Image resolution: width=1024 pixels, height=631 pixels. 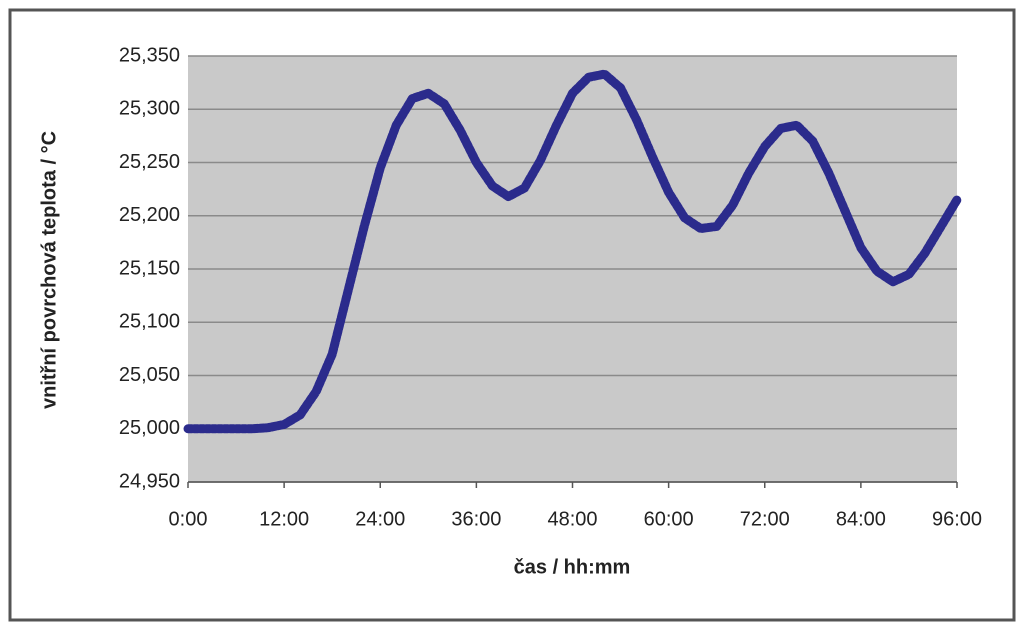 What do you see at coordinates (476, 519) in the screenshot?
I see `x-tick-label: 36:00` at bounding box center [476, 519].